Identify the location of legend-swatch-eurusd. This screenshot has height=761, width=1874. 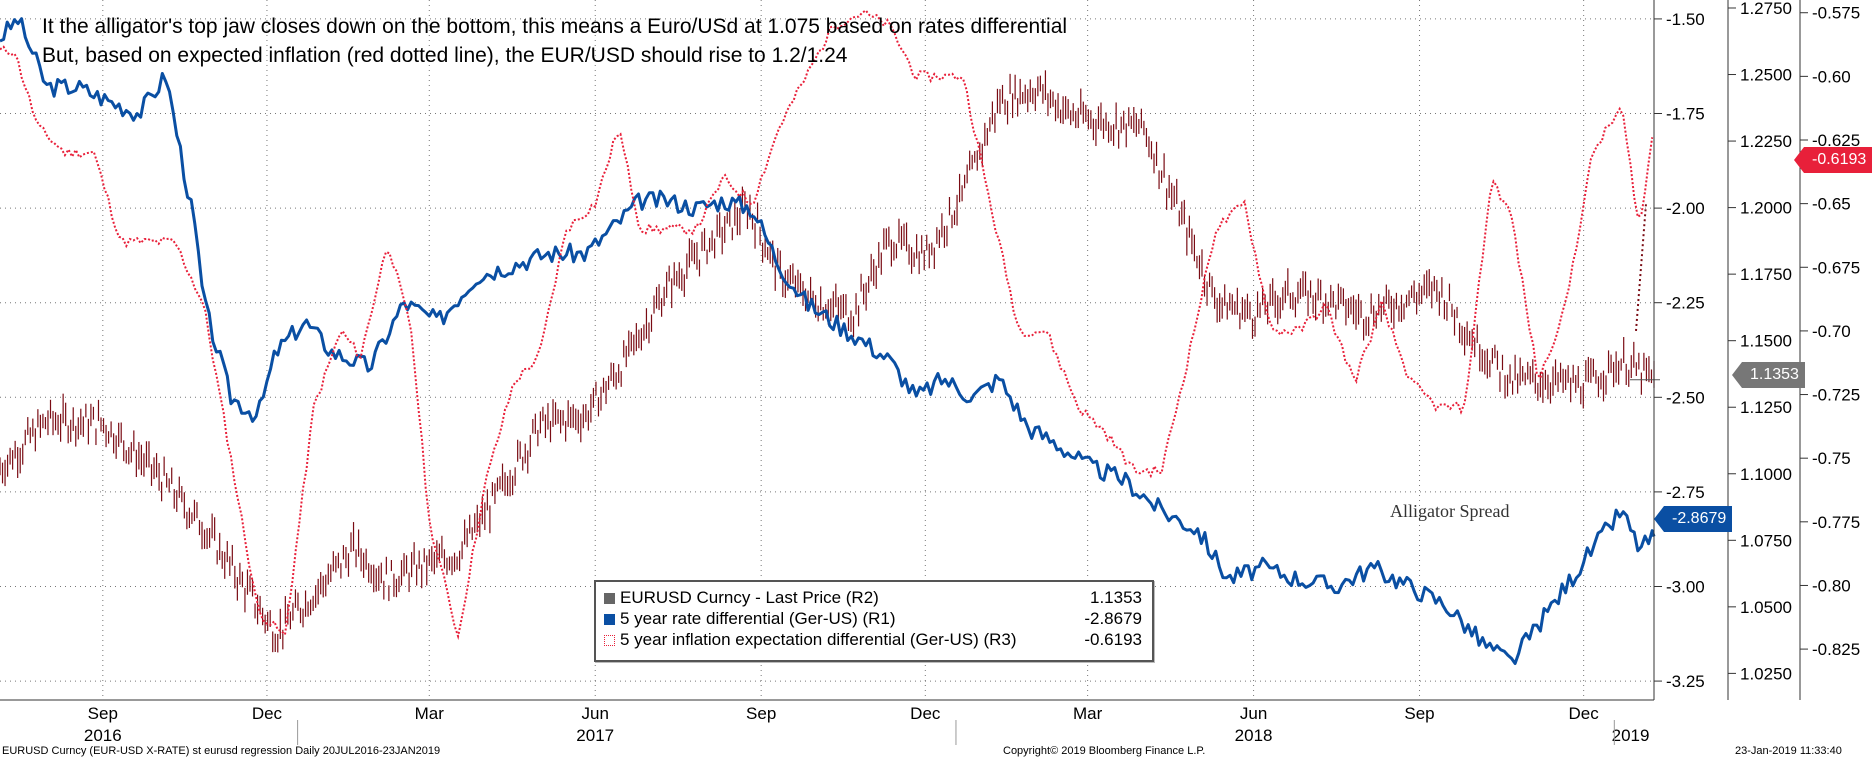
(609, 598).